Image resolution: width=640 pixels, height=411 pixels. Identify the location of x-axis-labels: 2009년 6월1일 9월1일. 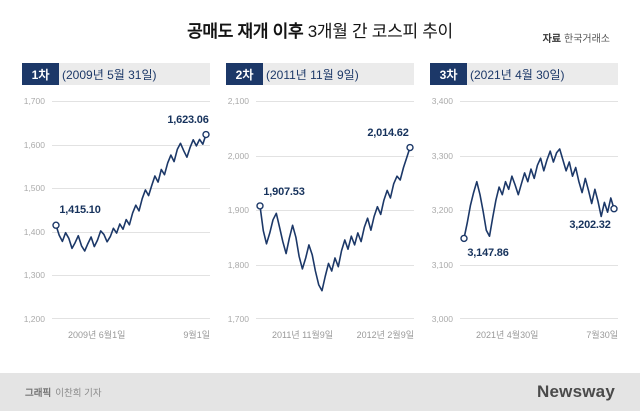
(131, 334).